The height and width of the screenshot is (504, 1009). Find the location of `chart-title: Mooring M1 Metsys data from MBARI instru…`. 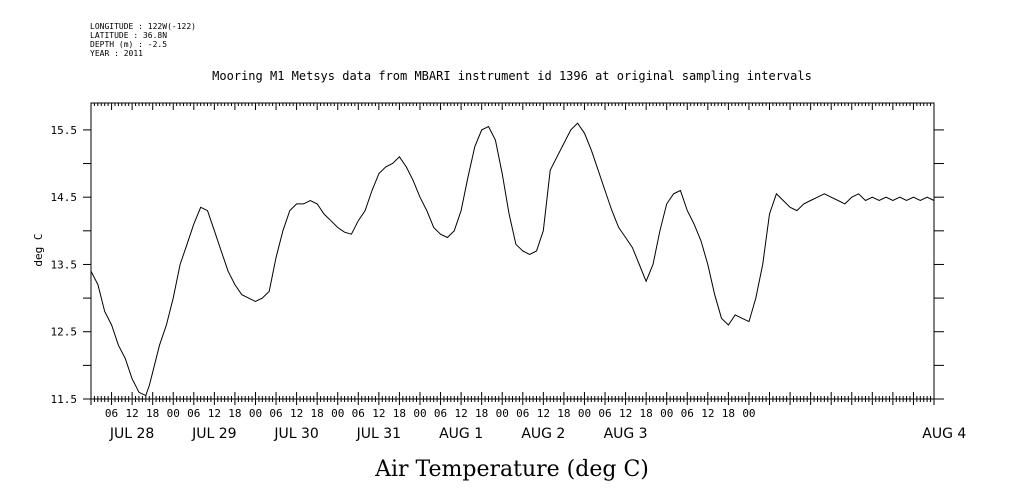

chart-title: Mooring M1 Metsys data from MBARI instru… is located at coordinates (512, 76).